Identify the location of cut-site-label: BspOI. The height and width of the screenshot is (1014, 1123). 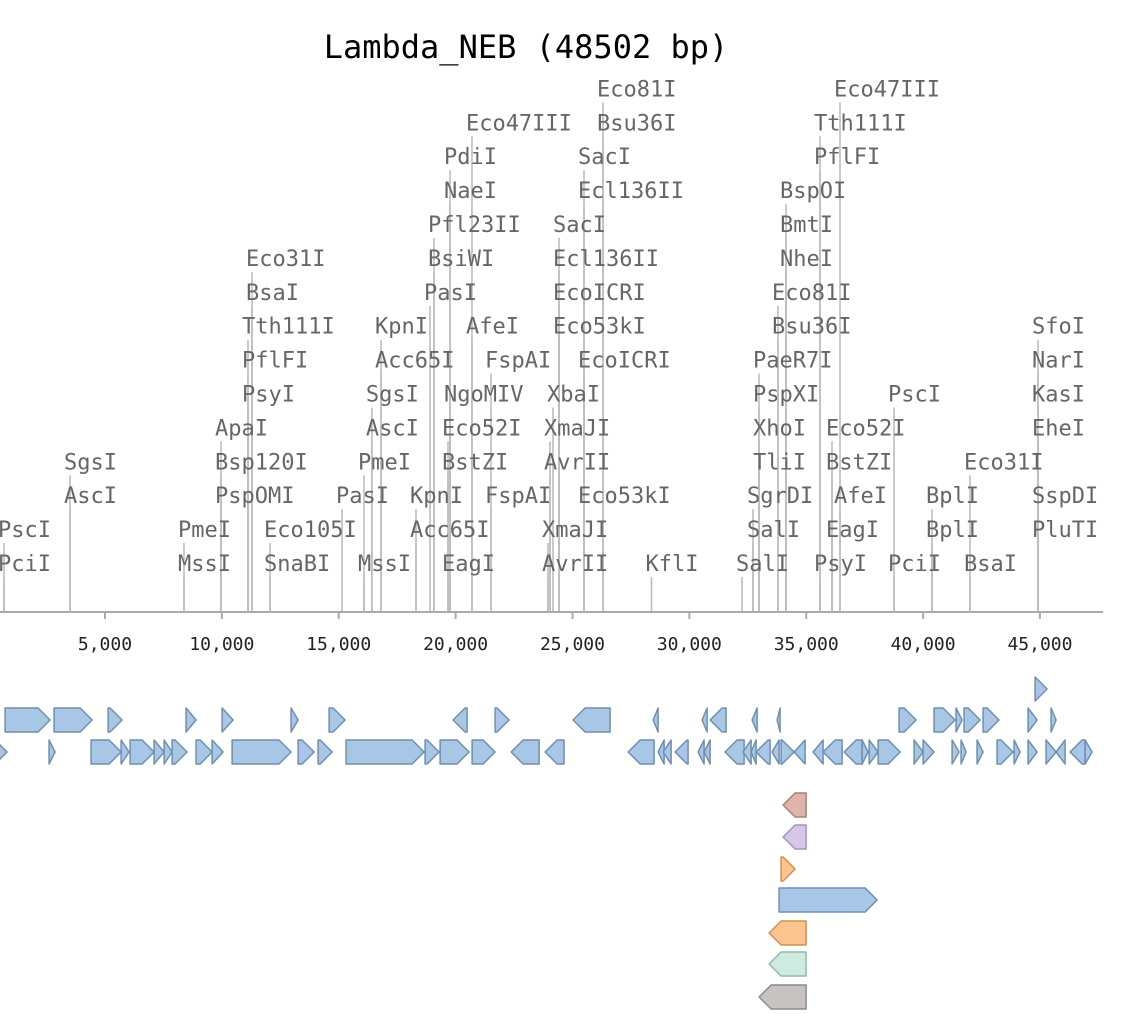
(813, 191).